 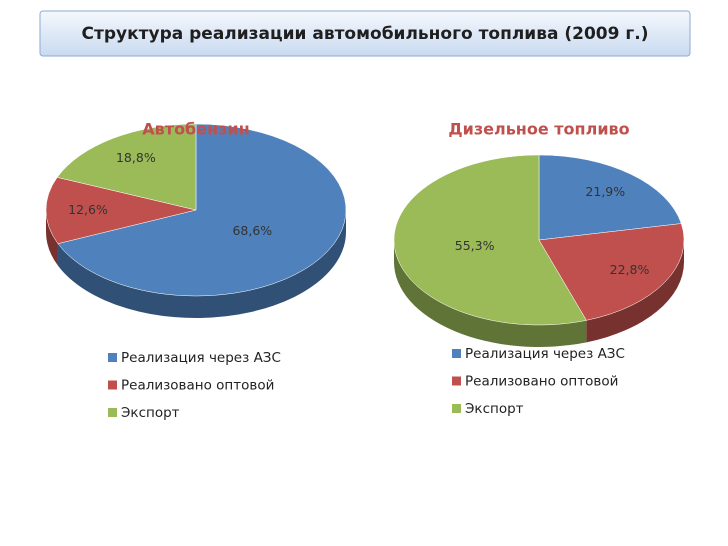 What do you see at coordinates (538, 129) in the screenshot?
I see `chart-title: Дизельное топливо` at bounding box center [538, 129].